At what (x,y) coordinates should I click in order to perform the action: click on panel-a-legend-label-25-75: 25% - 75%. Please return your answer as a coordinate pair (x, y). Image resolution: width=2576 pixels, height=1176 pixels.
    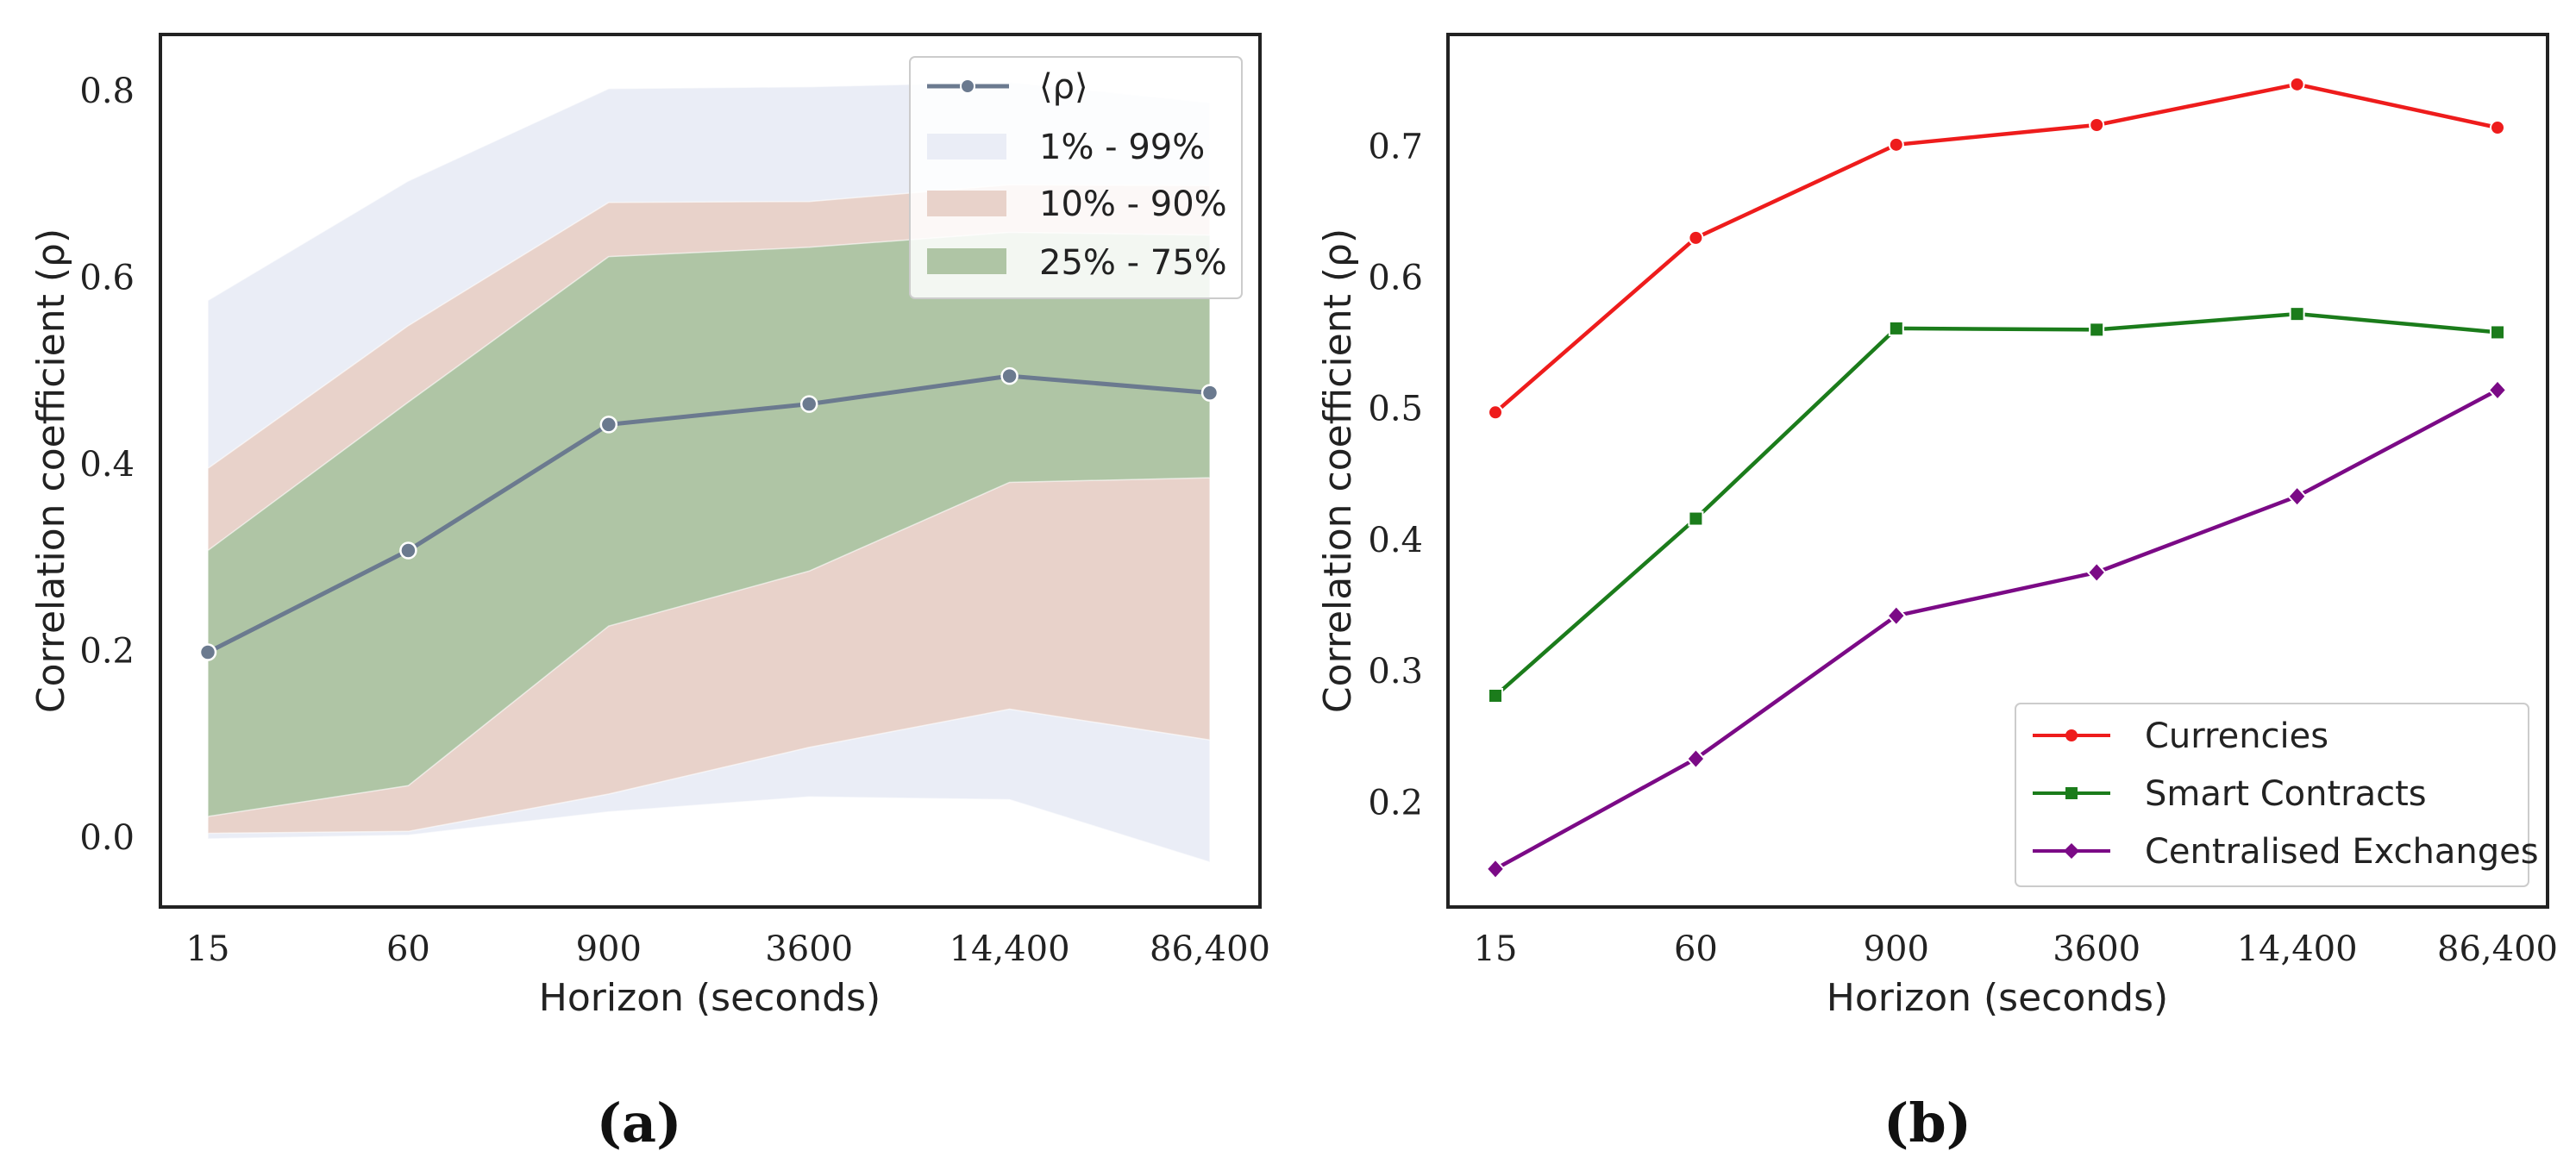
    Looking at the image, I should click on (1133, 263).